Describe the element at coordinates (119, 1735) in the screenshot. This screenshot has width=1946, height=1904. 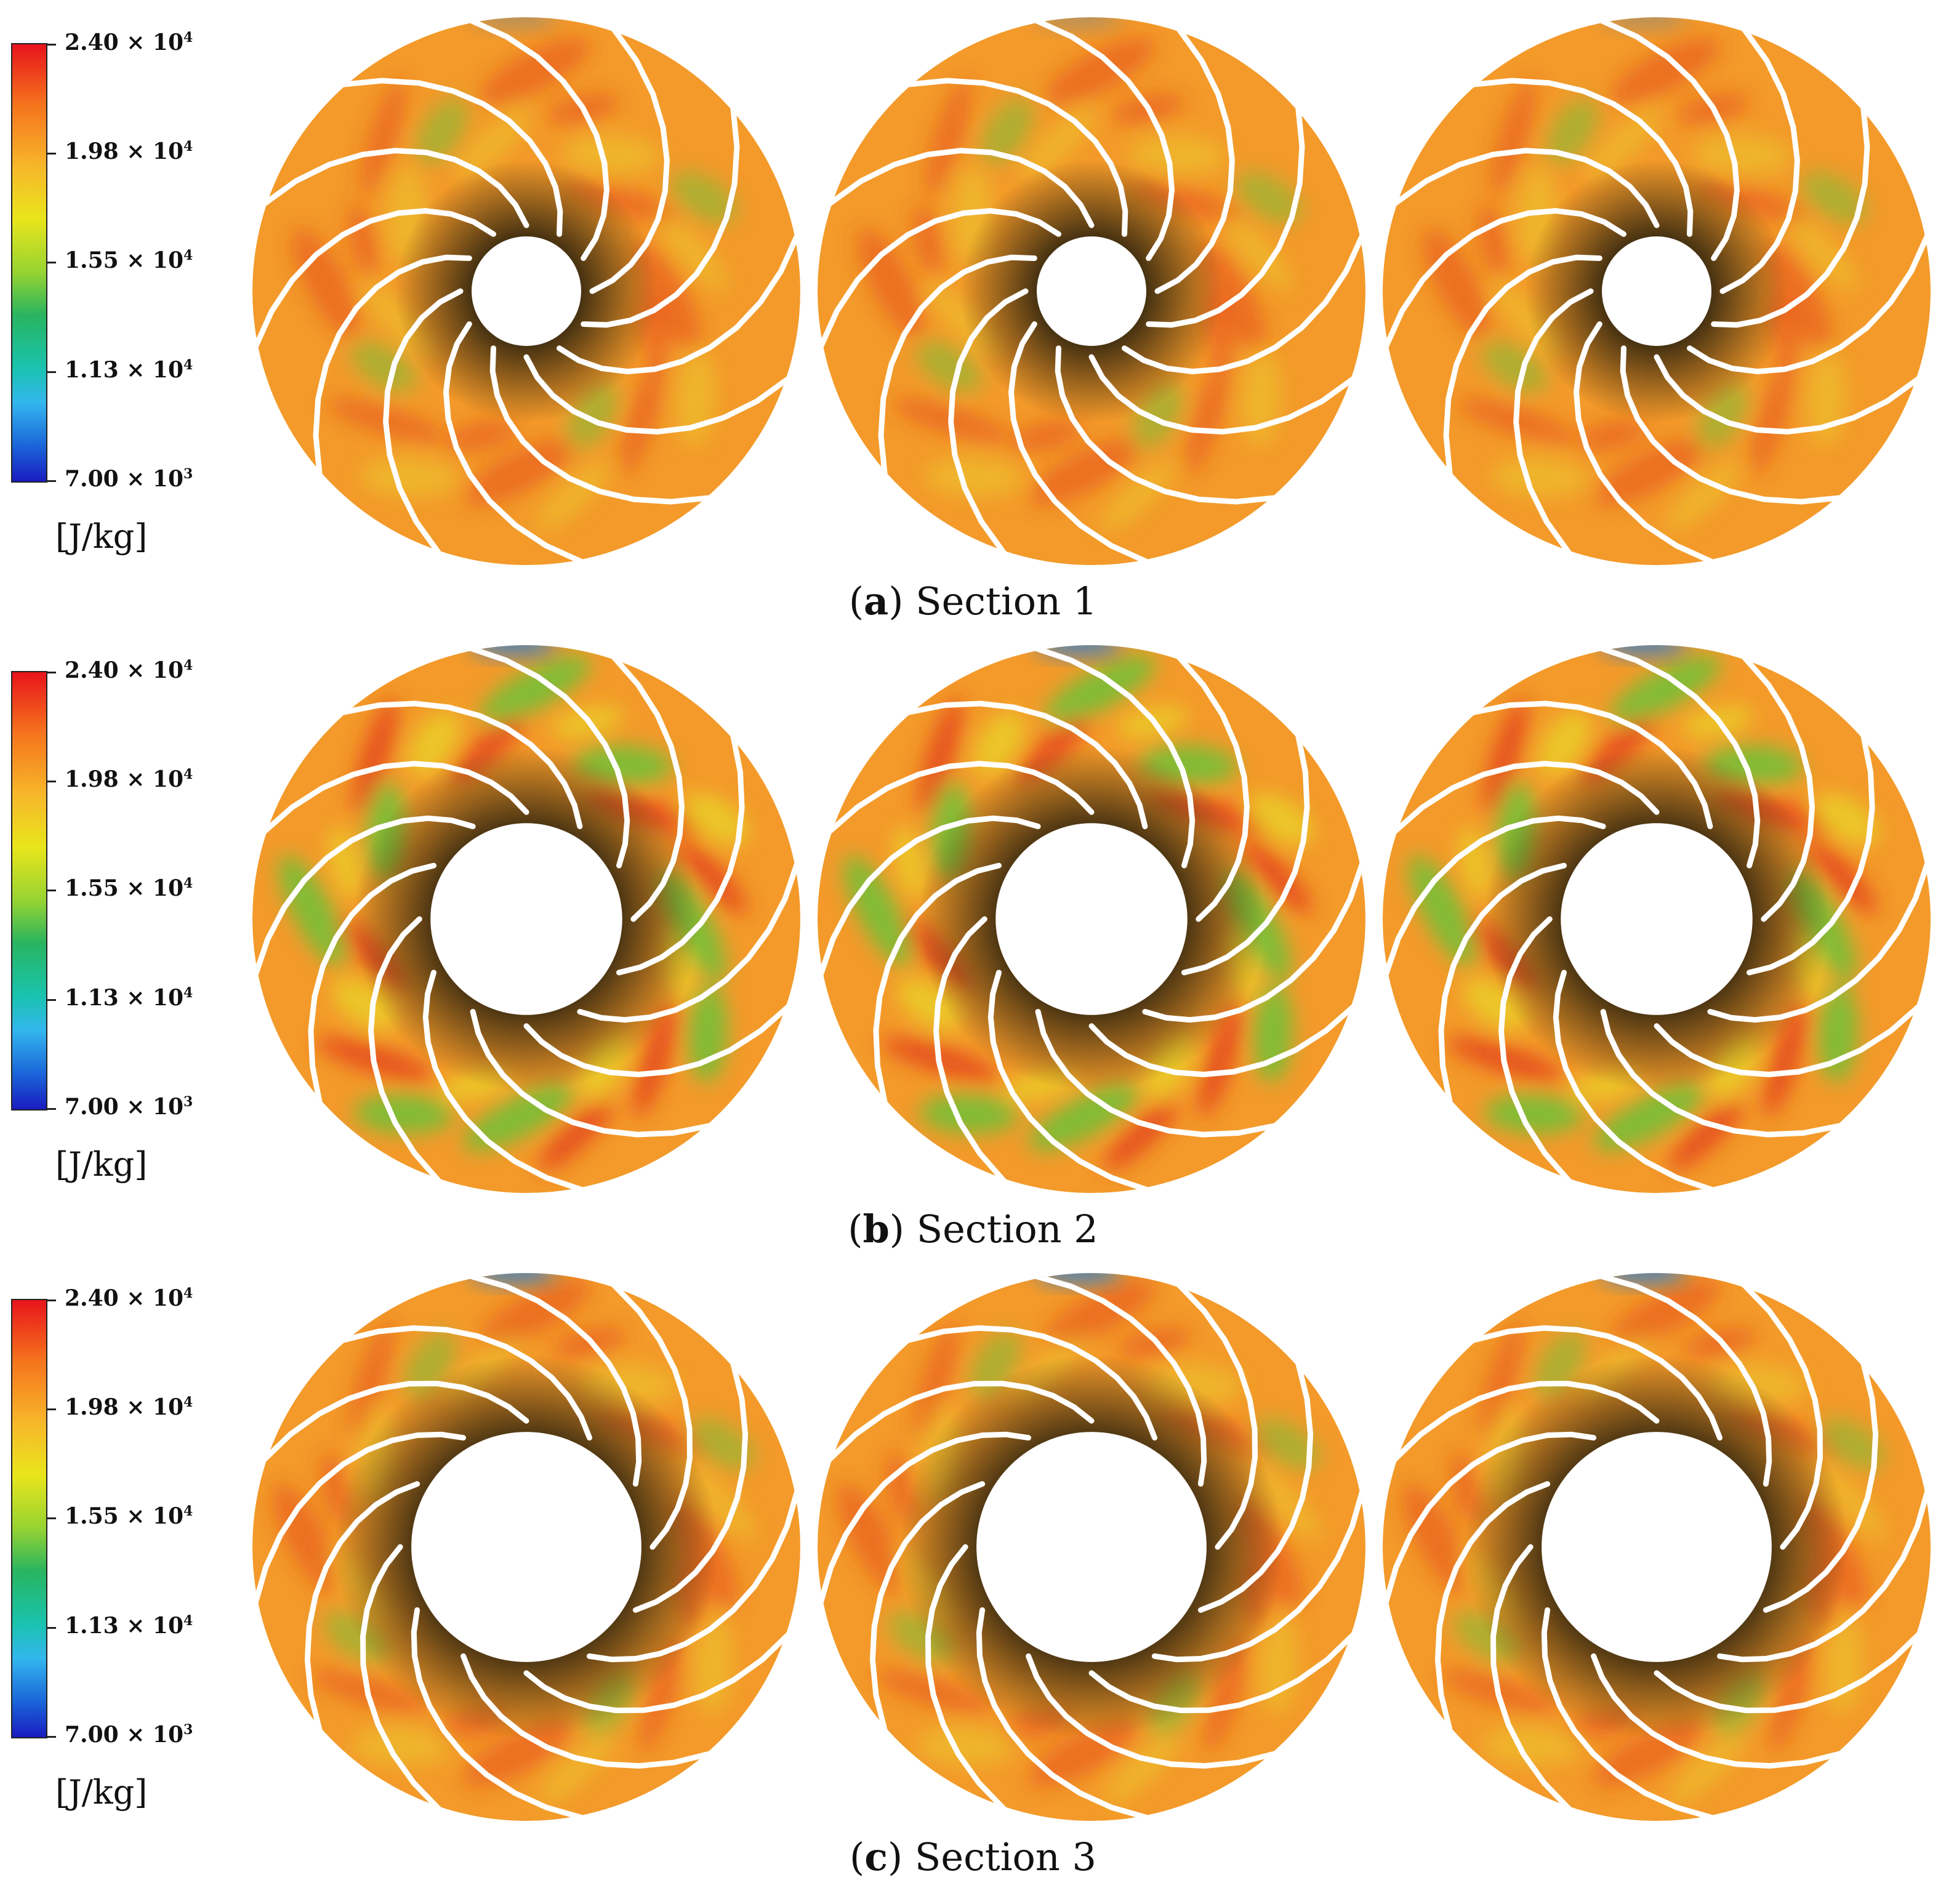
I see `colorbar-tick-min: 7.00 × 103` at that location.